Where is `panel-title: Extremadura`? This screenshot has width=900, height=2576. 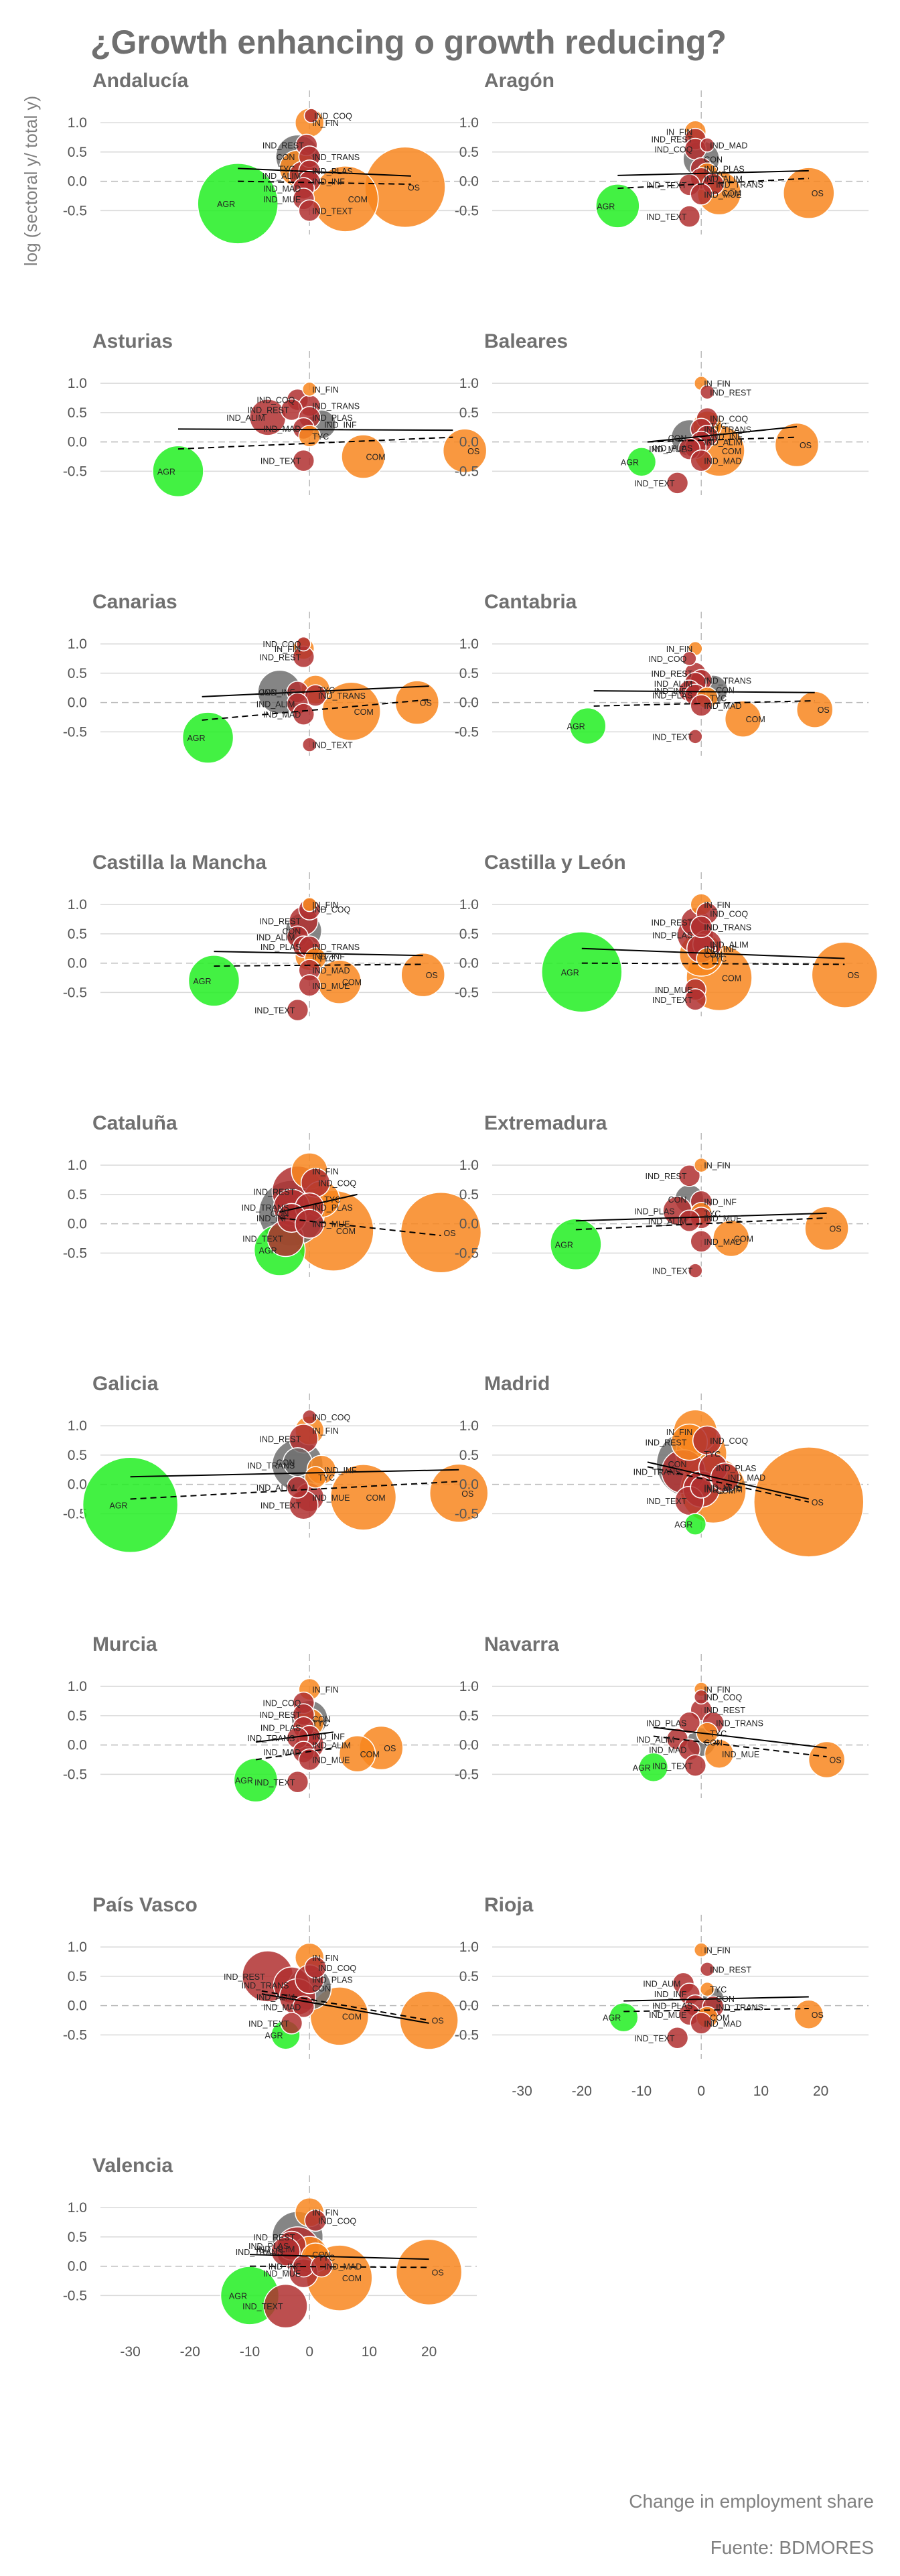
panel-title: Extremadura is located at coordinates (545, 1123).